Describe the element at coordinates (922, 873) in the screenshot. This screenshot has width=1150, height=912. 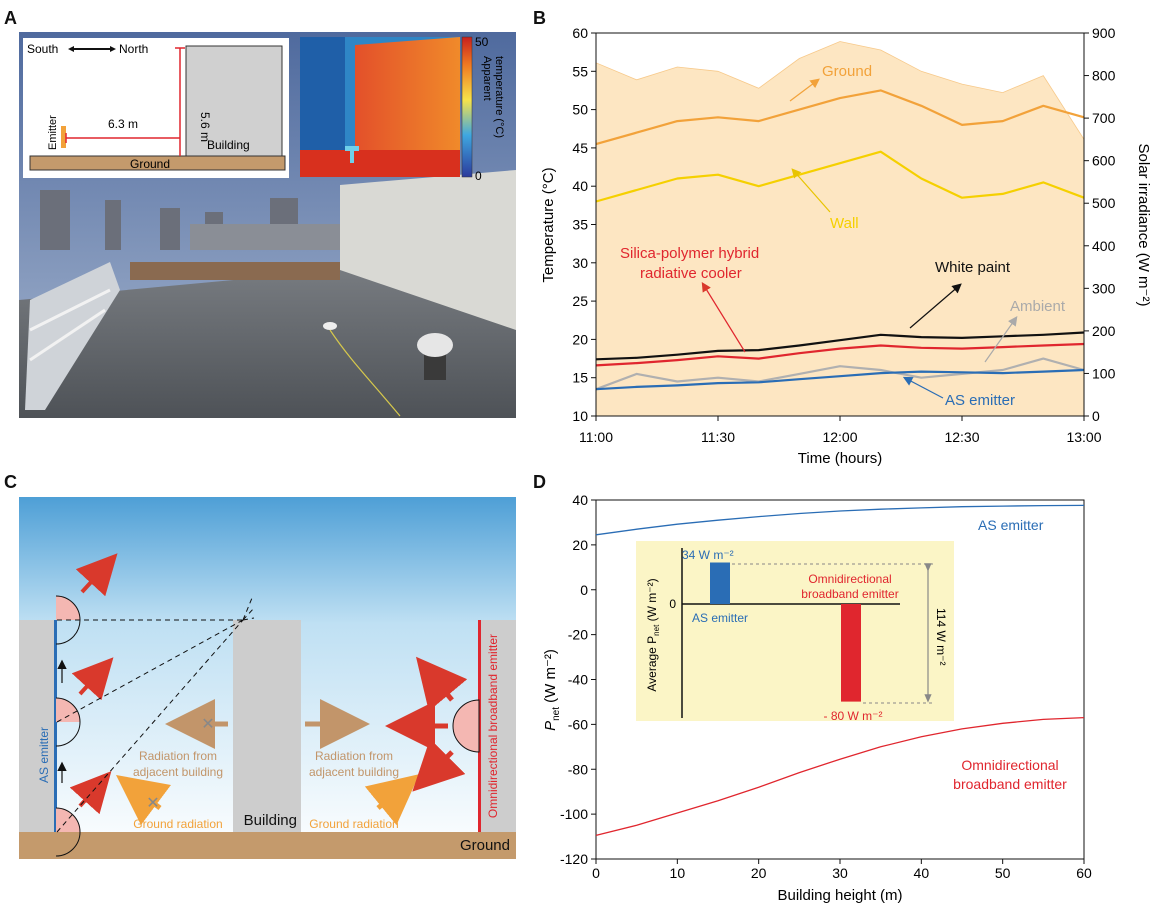
I see `x-tick-label: 40` at that location.